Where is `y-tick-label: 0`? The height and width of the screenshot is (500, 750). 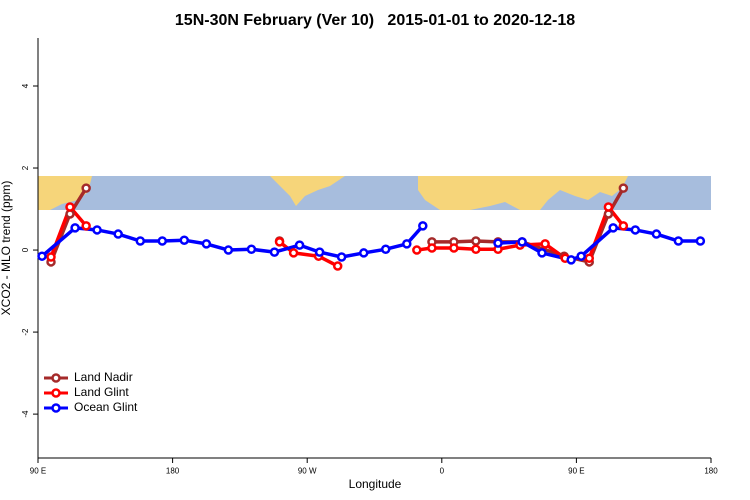 y-tick-label: 0 is located at coordinates (25, 249).